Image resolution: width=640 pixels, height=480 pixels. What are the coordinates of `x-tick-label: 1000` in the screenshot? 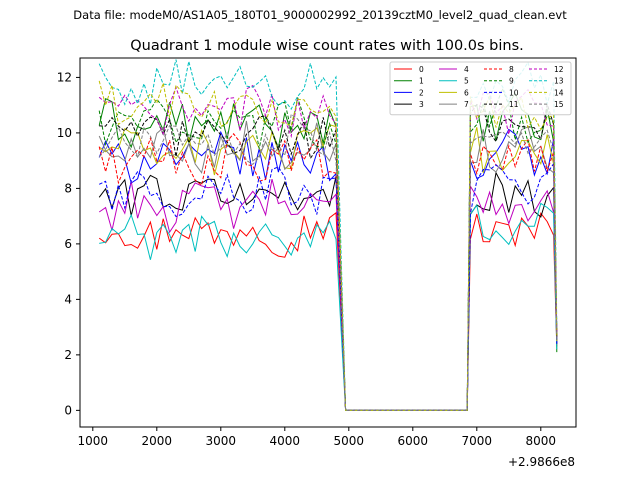 It's located at (93, 441).